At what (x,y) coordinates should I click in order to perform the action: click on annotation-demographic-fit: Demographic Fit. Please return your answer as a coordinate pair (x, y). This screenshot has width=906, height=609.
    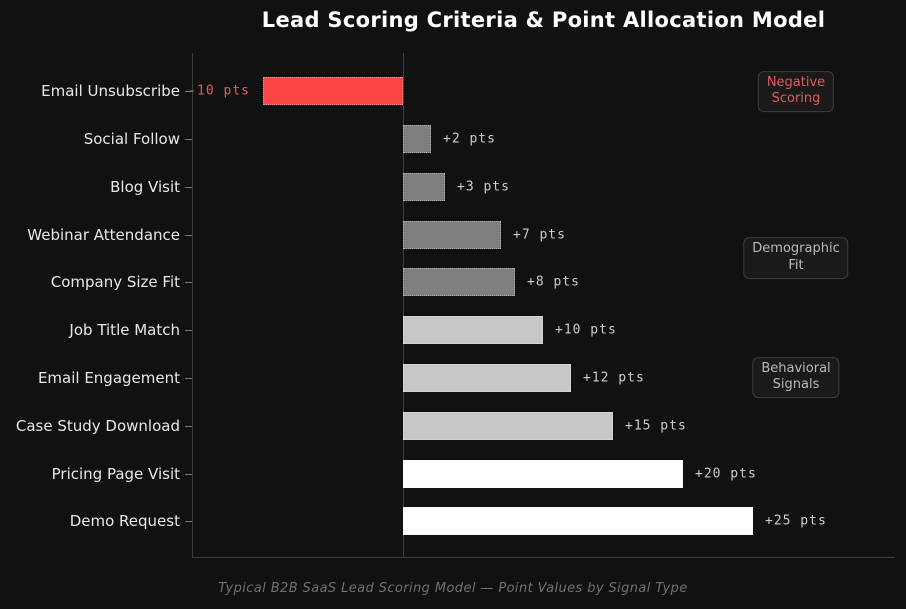
    Looking at the image, I should click on (796, 258).